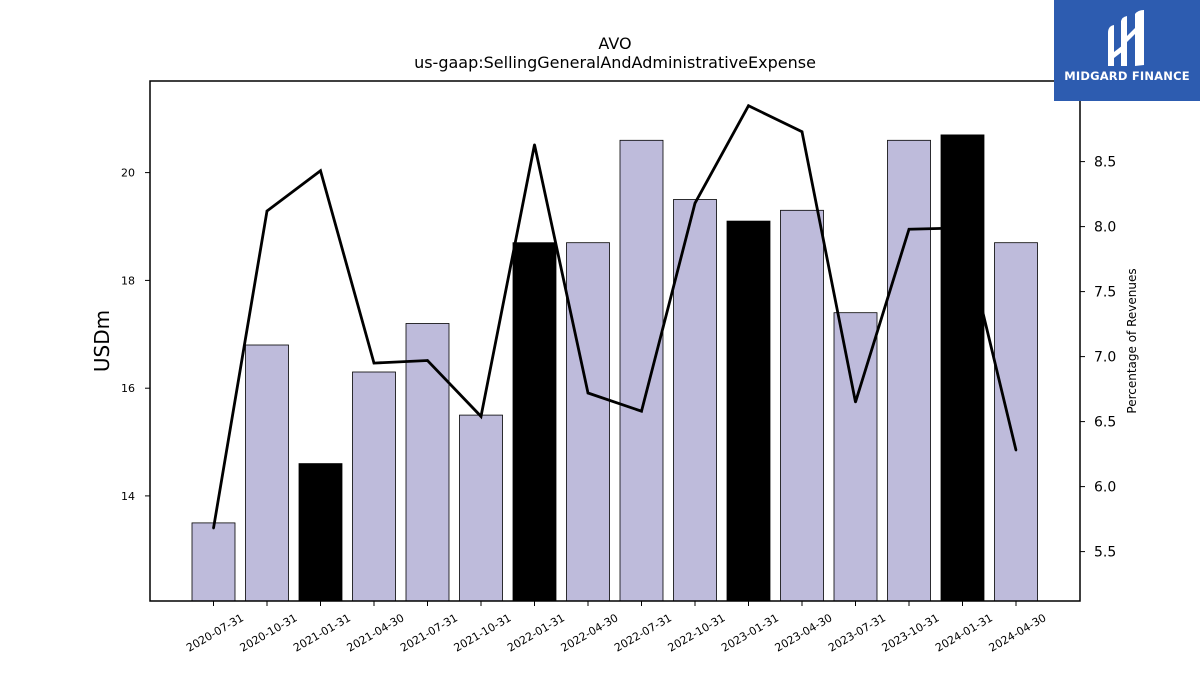 The height and width of the screenshot is (675, 1200). What do you see at coordinates (697, 632) in the screenshot?
I see `x-tick-label: 2022-10-31` at bounding box center [697, 632].